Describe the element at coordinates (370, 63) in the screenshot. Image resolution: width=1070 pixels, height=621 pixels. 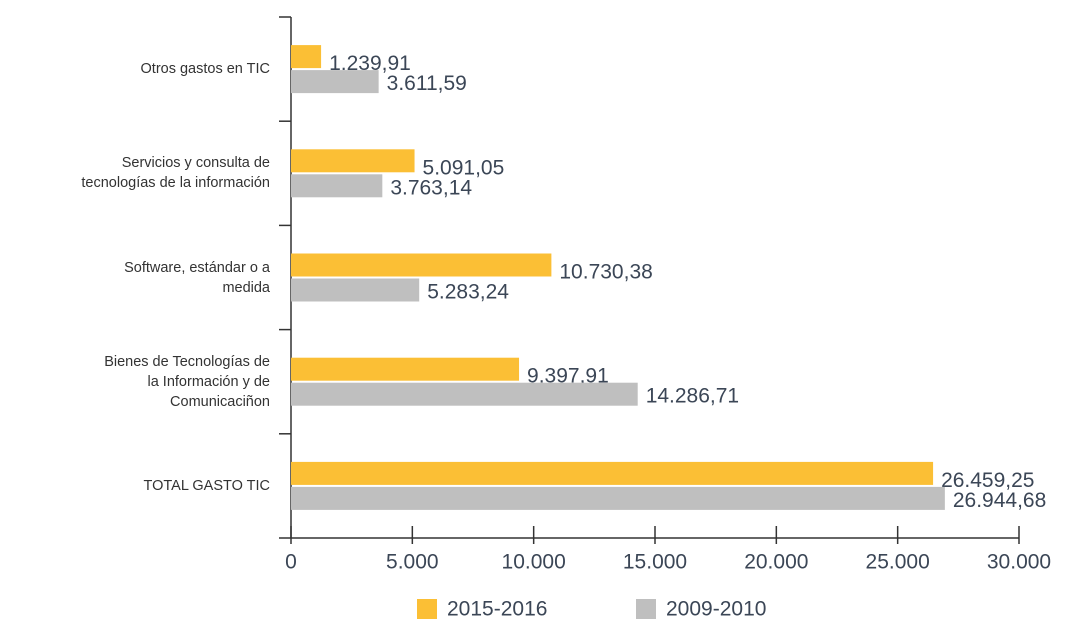
I see `value-label: 1.239,91` at that location.